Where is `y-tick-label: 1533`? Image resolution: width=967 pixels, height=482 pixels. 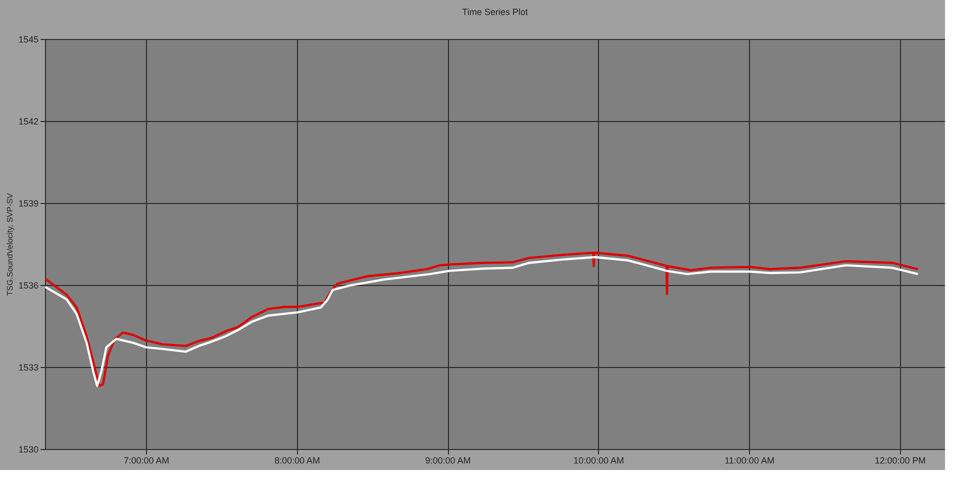 y-tick-label: 1533 is located at coordinates (28, 367).